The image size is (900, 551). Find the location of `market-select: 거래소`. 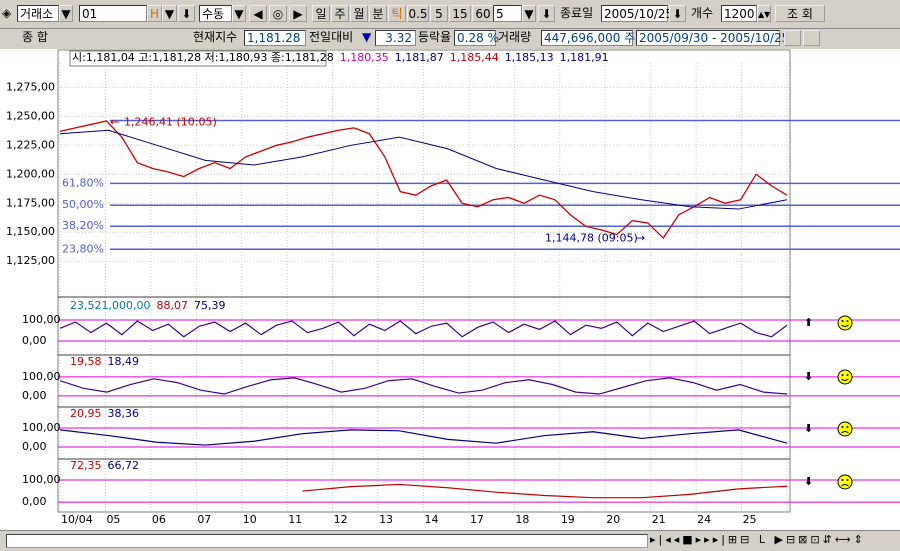

market-select: 거래소 is located at coordinates (38, 13).